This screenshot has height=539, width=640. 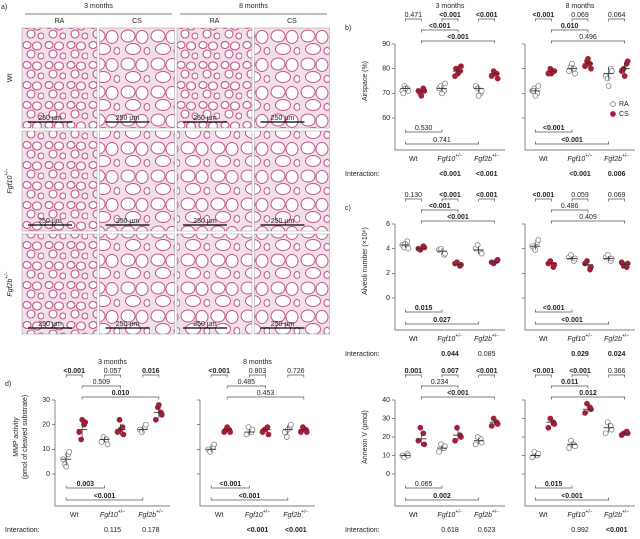 I want to click on p-value: 0.016, so click(x=151, y=371).